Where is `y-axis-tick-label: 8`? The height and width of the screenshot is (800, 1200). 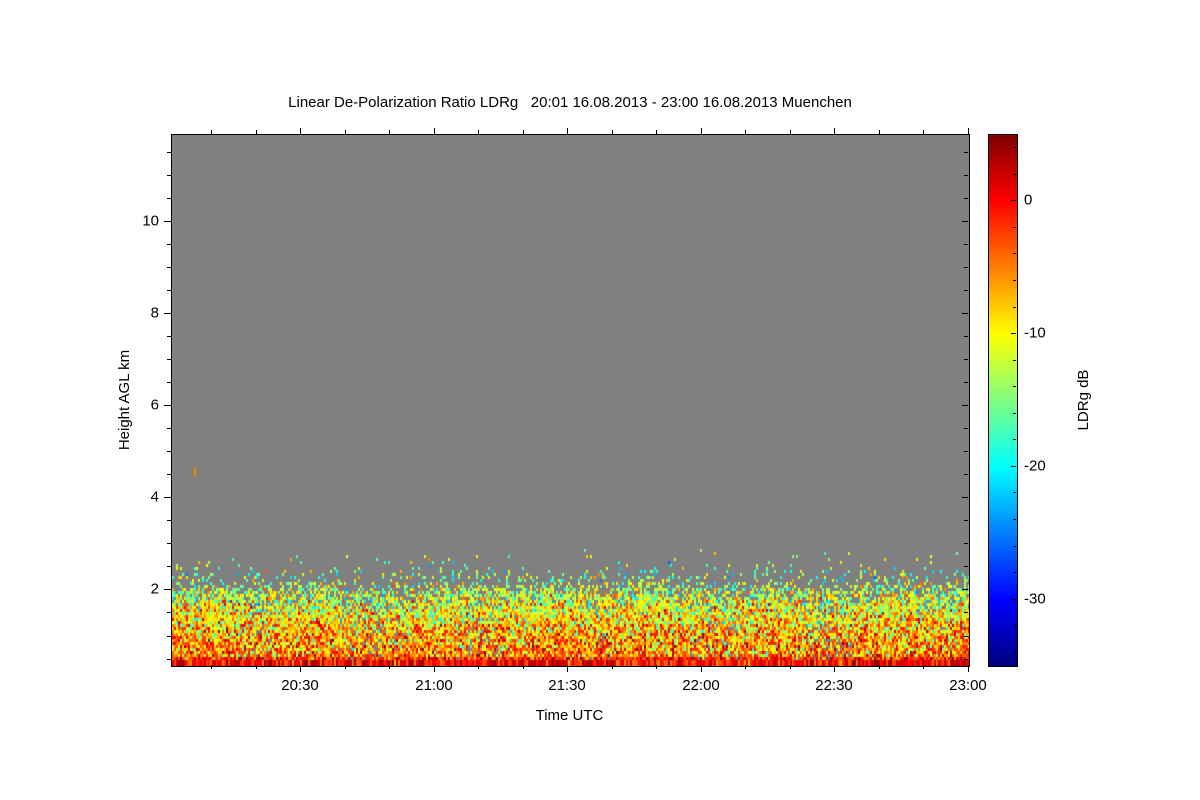
y-axis-tick-label: 8 is located at coordinates (154, 313).